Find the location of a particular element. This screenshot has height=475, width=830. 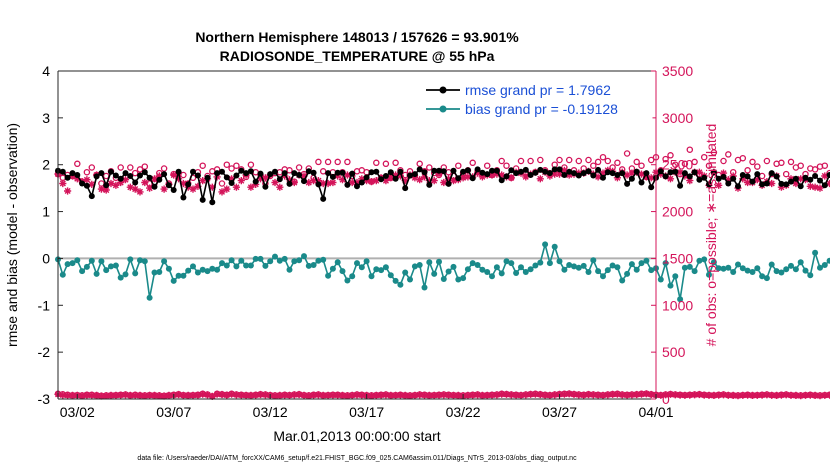

x-tick-label: 04/01 is located at coordinates (655, 412).